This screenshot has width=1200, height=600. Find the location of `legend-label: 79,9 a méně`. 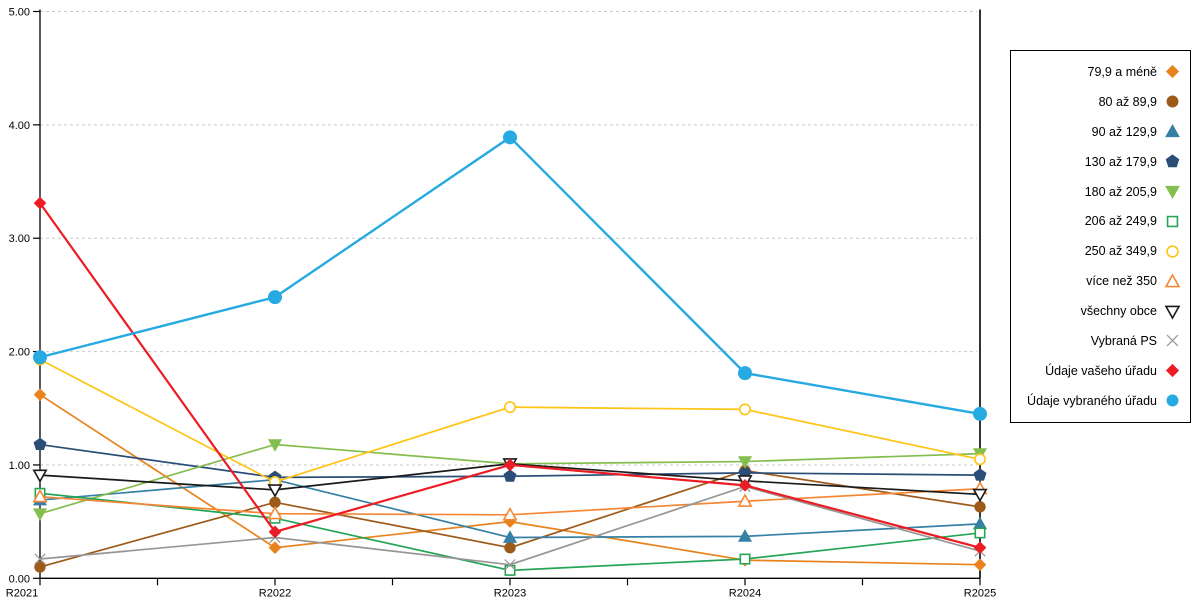

legend-label: 79,9 a méně is located at coordinates (1122, 71).